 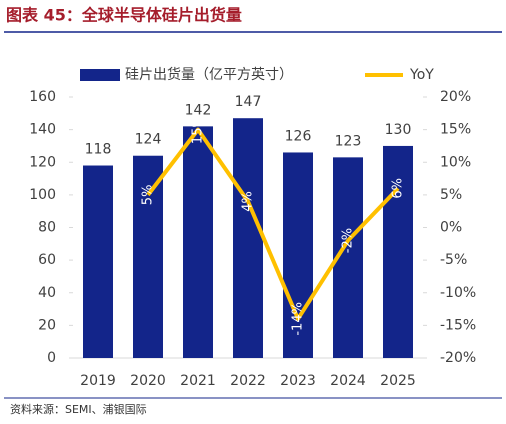 What do you see at coordinates (451, 228) in the screenshot?
I see `y2-tick-label: 0%` at bounding box center [451, 228].